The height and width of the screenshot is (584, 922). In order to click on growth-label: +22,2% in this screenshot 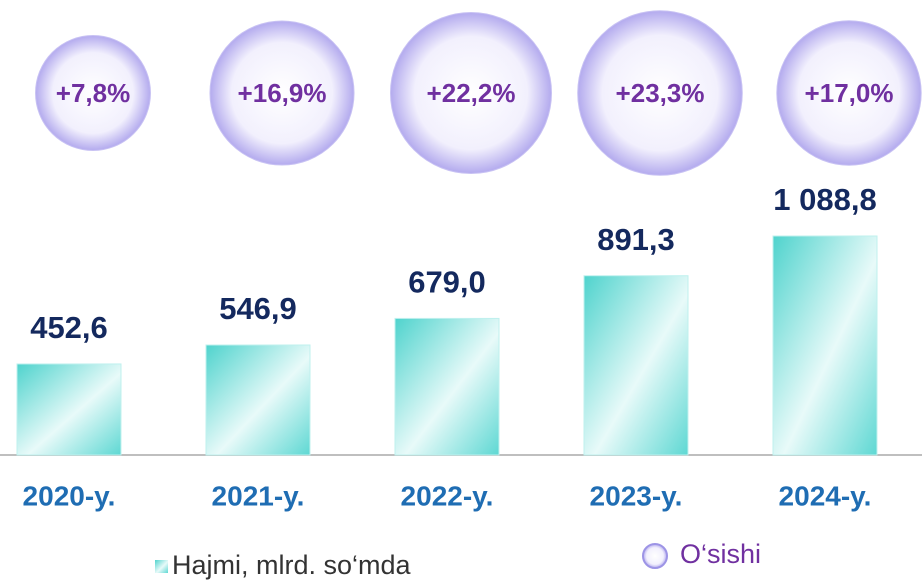, I will do `click(471, 93)`.